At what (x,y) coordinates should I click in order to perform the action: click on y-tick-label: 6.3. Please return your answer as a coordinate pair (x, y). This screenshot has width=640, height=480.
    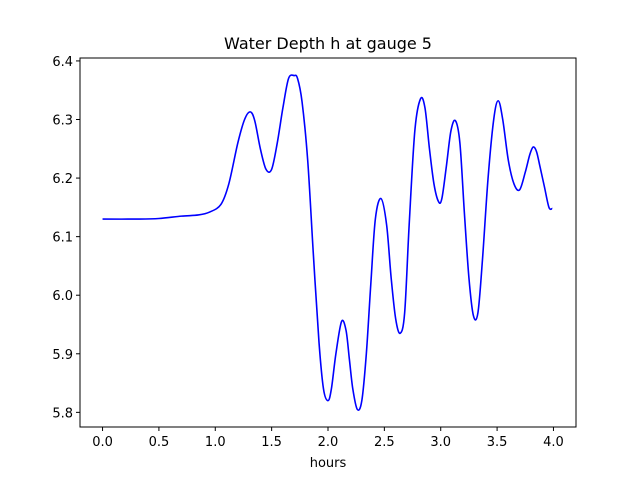
    Looking at the image, I should click on (62, 121).